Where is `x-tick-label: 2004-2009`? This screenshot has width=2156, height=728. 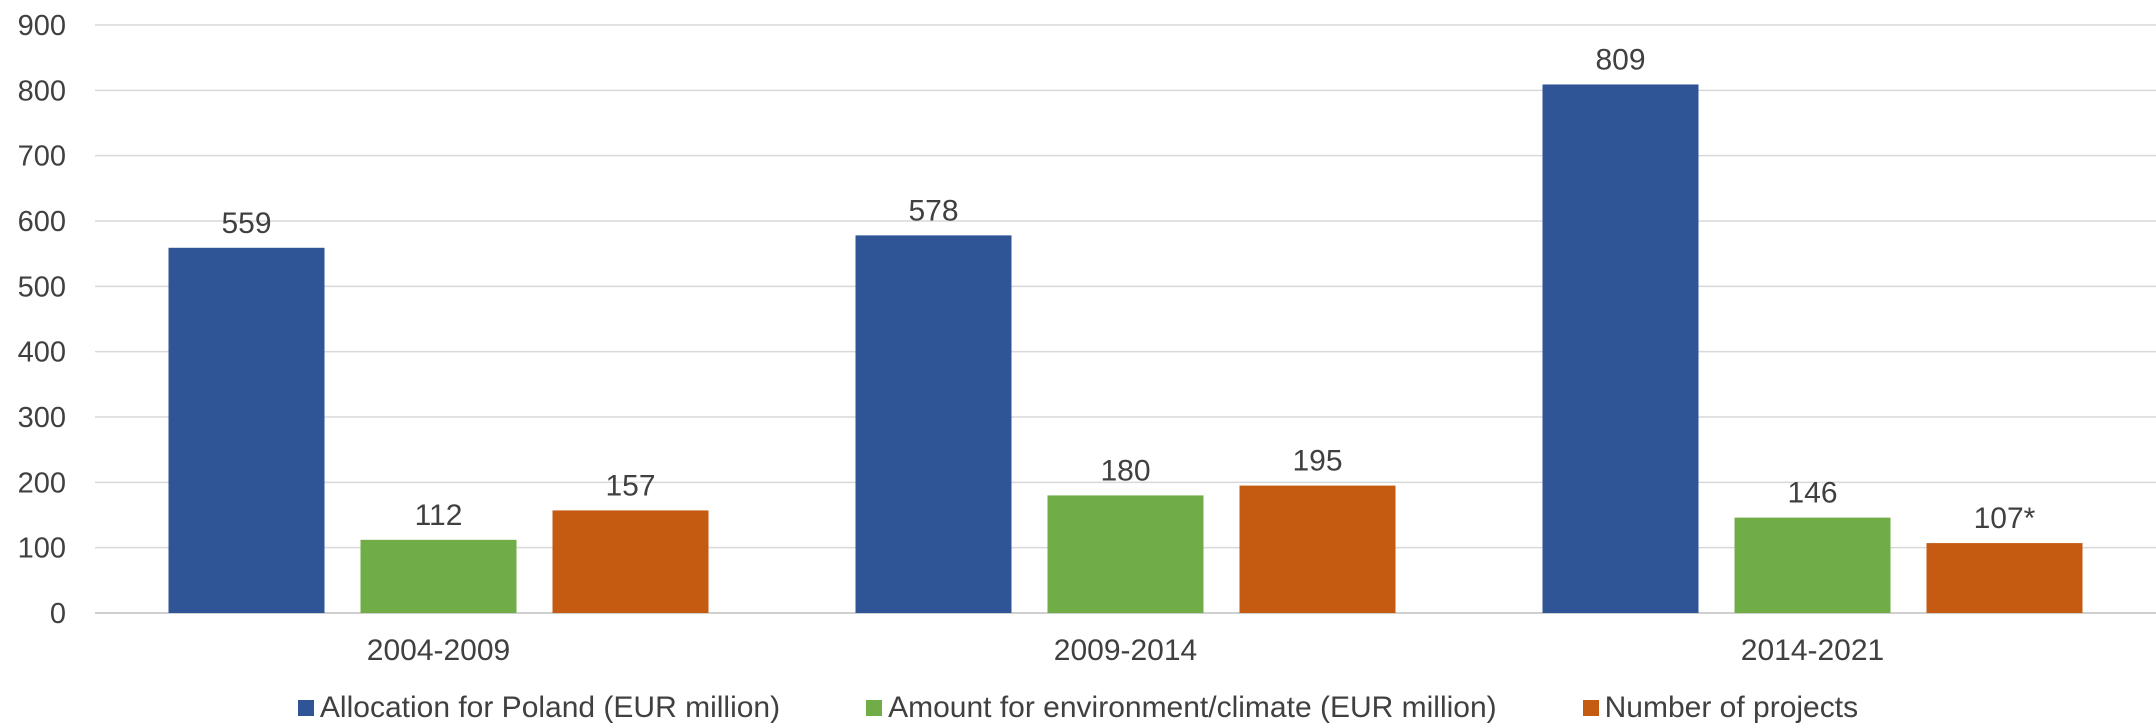
x-tick-label: 2004-2009 is located at coordinates (438, 650).